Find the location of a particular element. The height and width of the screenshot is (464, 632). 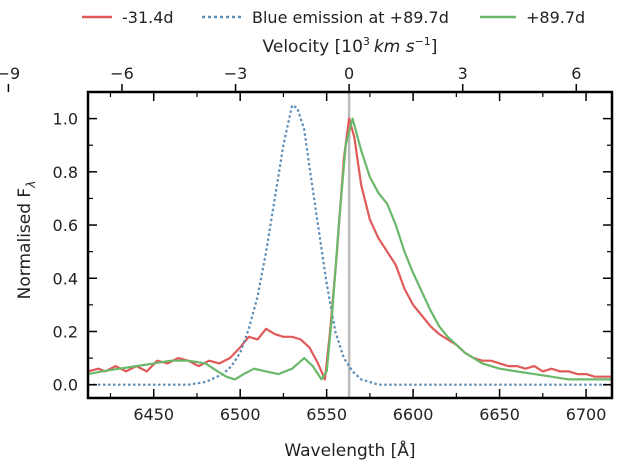

x-tick-label-6650: 6650 is located at coordinates (499, 414).